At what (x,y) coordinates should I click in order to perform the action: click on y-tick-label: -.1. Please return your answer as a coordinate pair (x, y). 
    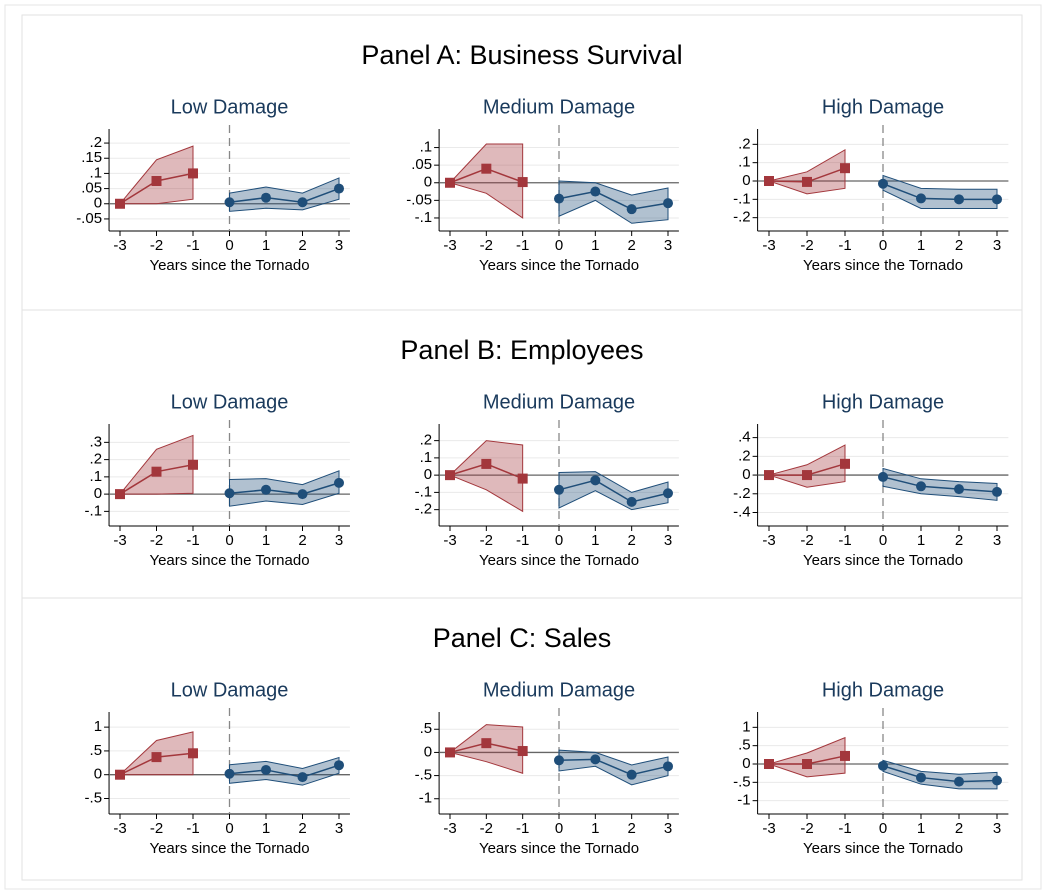
    Looking at the image, I should click on (424, 491).